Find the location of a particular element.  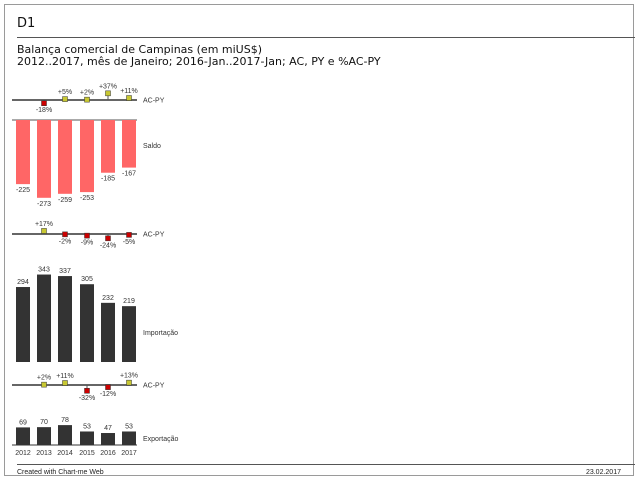

footer-credit: Created with Chart-me Web is located at coordinates (60, 472).